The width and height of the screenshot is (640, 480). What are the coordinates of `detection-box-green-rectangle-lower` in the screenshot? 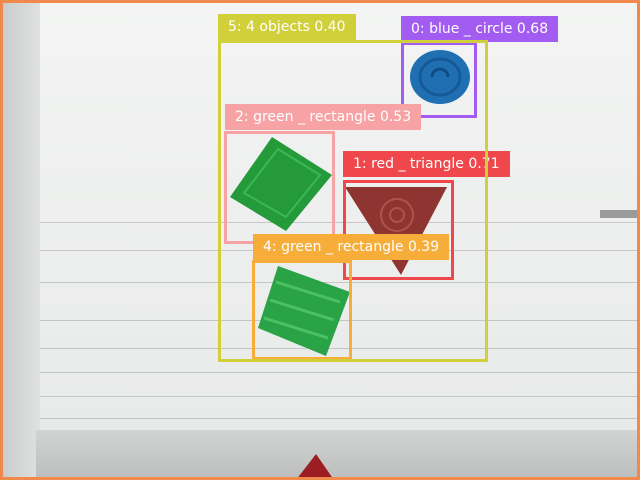 It's located at (302, 310).